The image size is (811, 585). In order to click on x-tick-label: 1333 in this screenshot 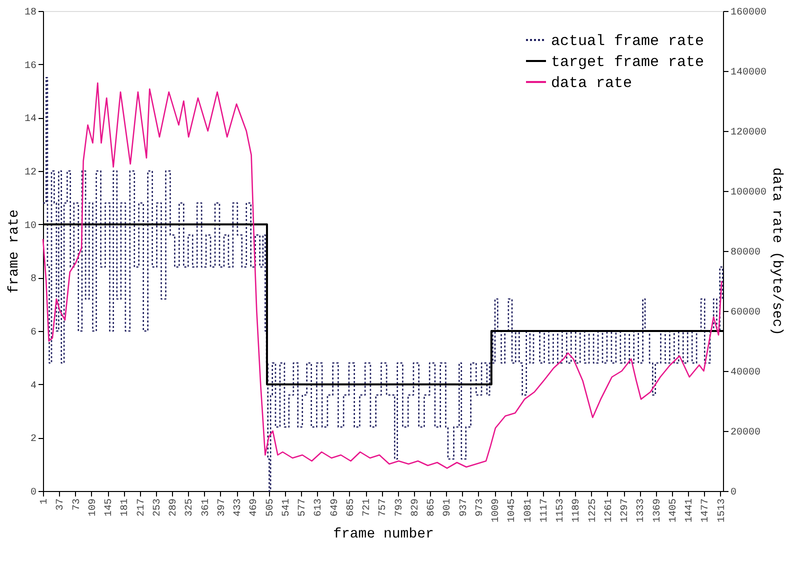, I will do `click(642, 510)`.